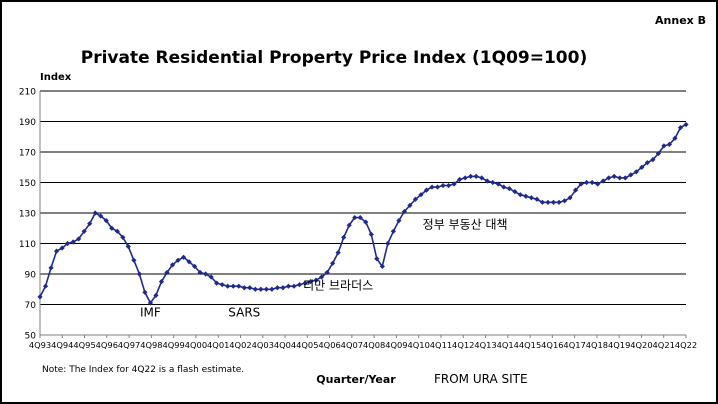 This screenshot has height=404, width=718. Describe the element at coordinates (62, 345) in the screenshot. I see `x-tick-label: 4Q94` at that location.